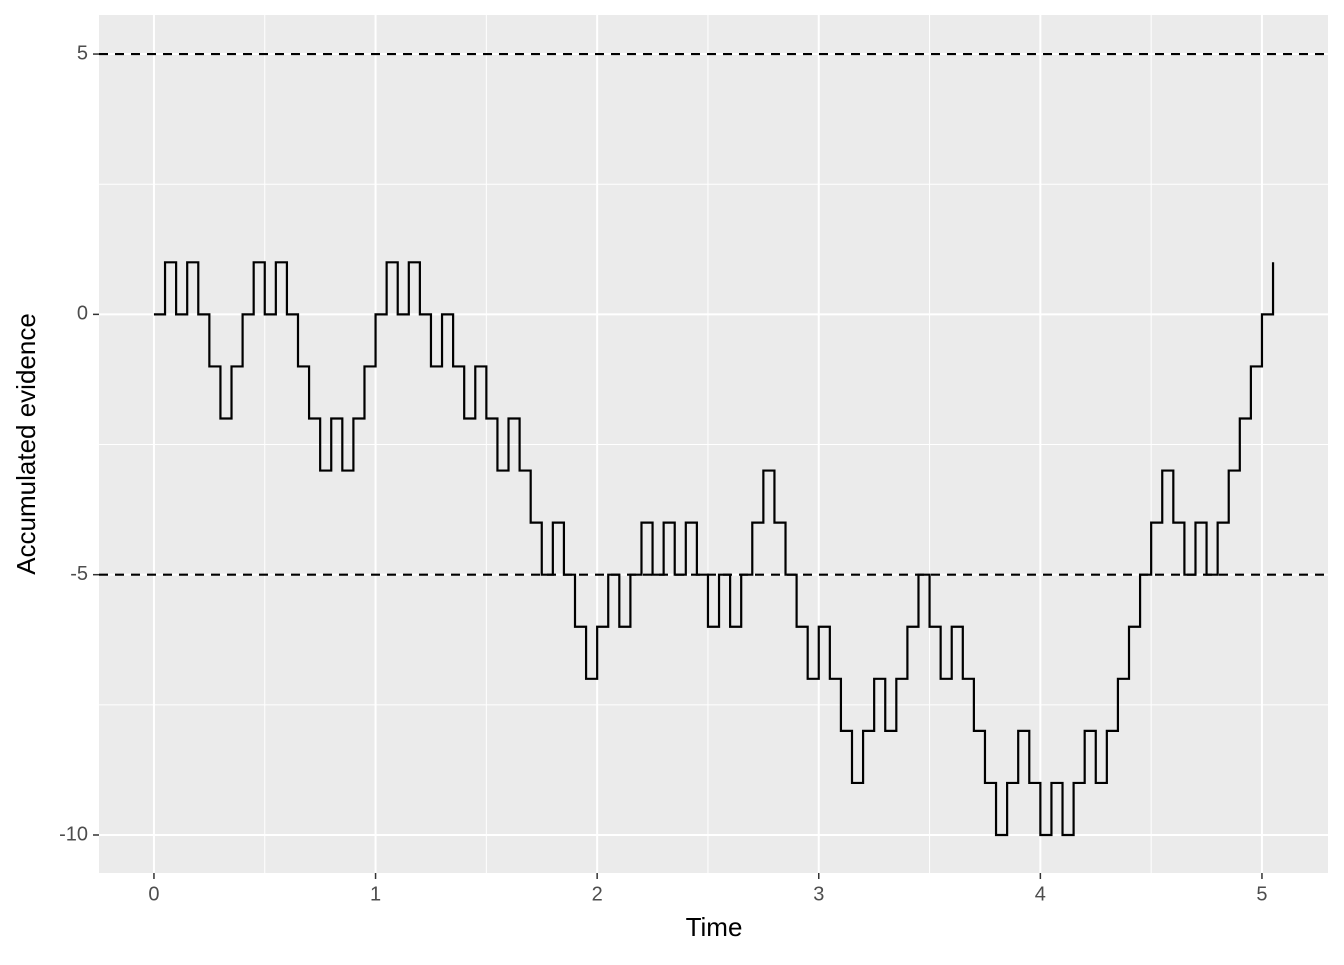 The image size is (1344, 965). What do you see at coordinates (714, 927) in the screenshot?
I see `x-axis-title: Time` at bounding box center [714, 927].